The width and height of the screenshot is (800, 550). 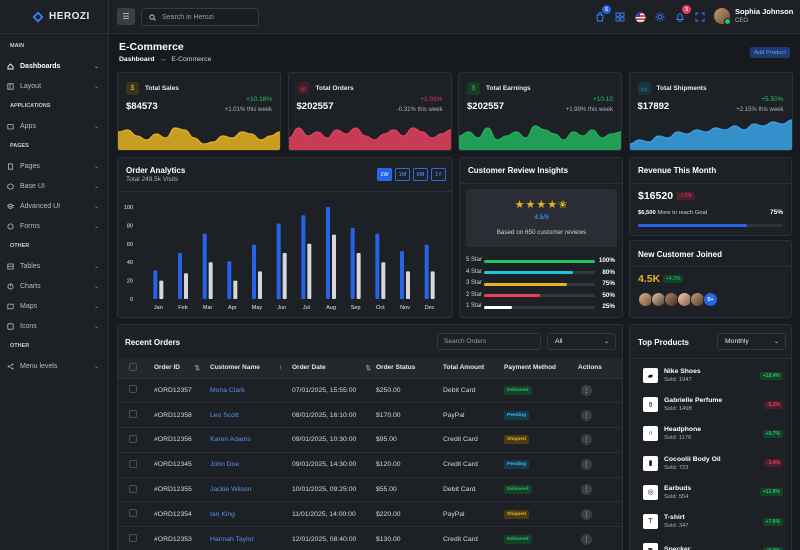 What do you see at coordinates (303, 257) in the screenshot?
I see `bar-primary-jul` at bounding box center [303, 257].